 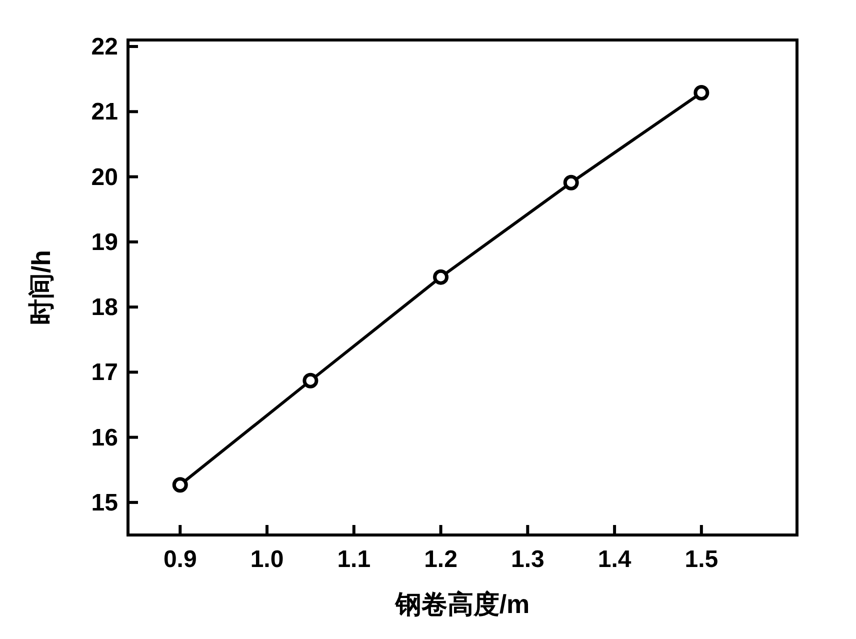 What do you see at coordinates (267, 559) in the screenshot?
I see `x-tick-label: 1.0` at bounding box center [267, 559].